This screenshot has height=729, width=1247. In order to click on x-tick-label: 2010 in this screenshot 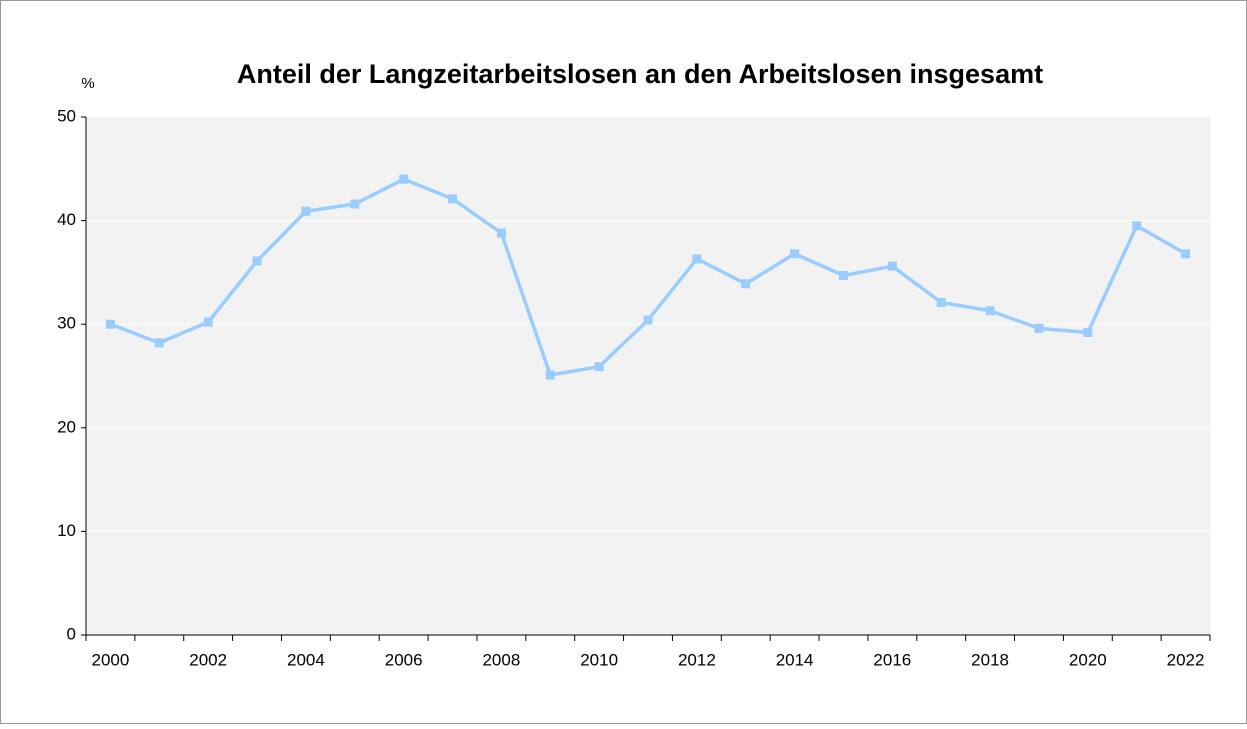, I will do `click(599, 659)`.